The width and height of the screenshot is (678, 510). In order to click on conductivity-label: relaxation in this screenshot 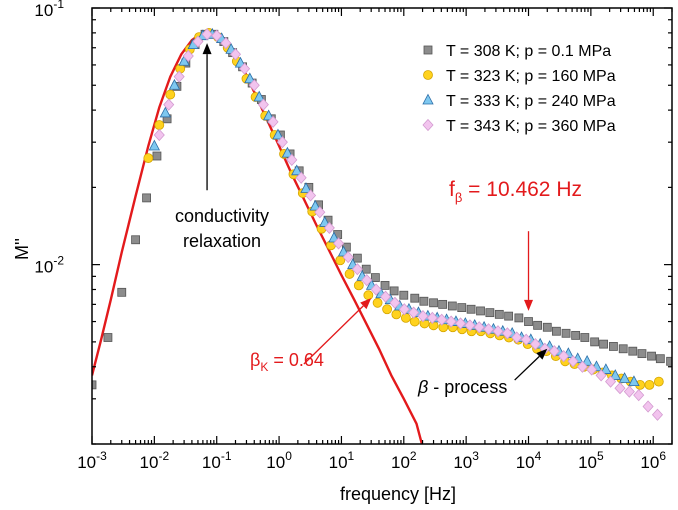, I will do `click(222, 241)`.